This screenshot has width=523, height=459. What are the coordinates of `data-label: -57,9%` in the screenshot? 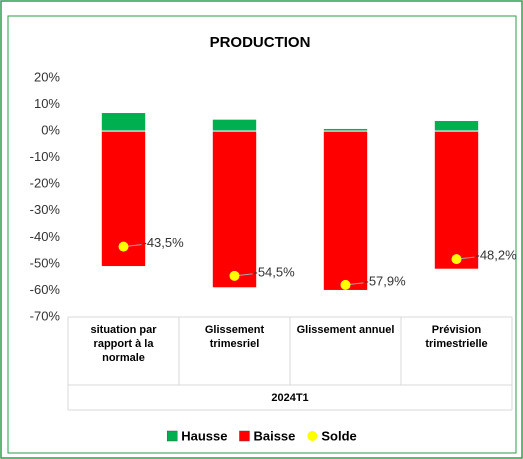 It's located at (386, 280).